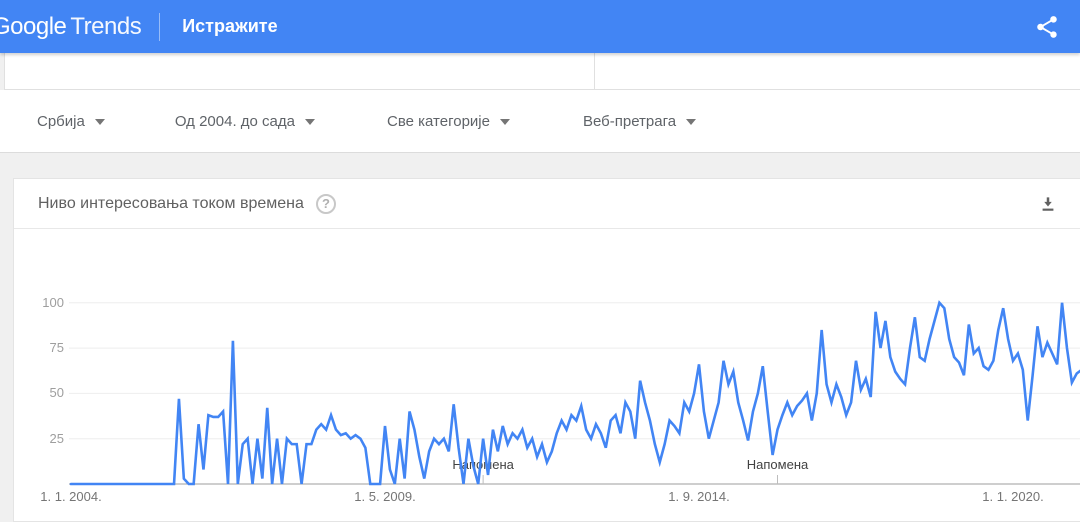 The image size is (1080, 522). What do you see at coordinates (61, 121) in the screenshot?
I see `region-filter-label: Србија` at bounding box center [61, 121].